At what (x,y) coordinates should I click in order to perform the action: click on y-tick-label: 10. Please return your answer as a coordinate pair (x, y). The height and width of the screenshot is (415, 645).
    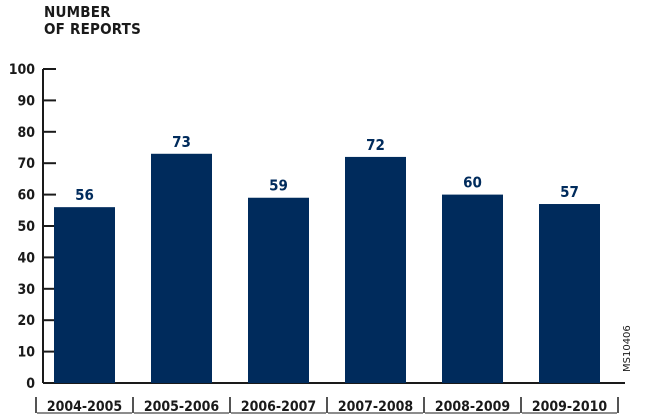
    Looking at the image, I should click on (26, 353).